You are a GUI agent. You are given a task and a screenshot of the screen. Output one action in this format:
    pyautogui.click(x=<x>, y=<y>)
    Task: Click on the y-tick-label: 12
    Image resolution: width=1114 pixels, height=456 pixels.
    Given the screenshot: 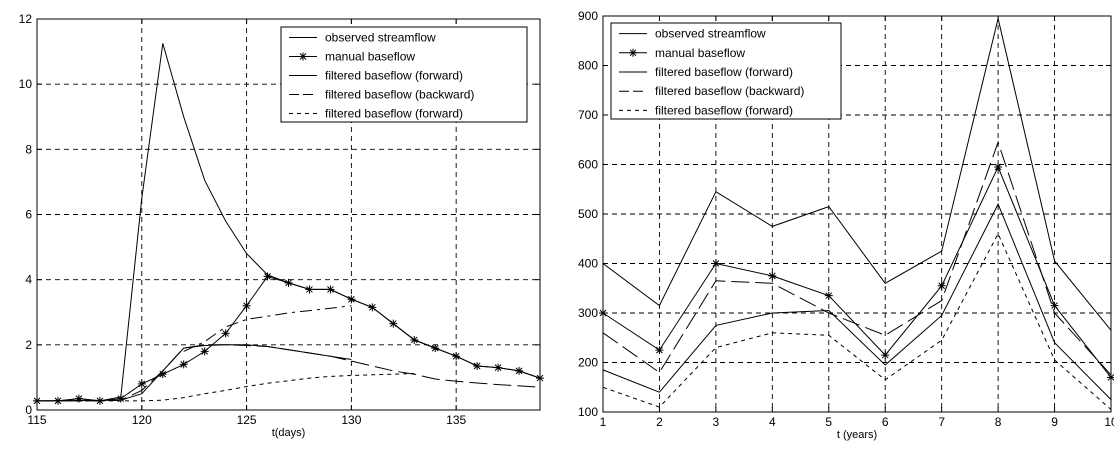 What is the action you would take?
    pyautogui.click(x=26, y=19)
    